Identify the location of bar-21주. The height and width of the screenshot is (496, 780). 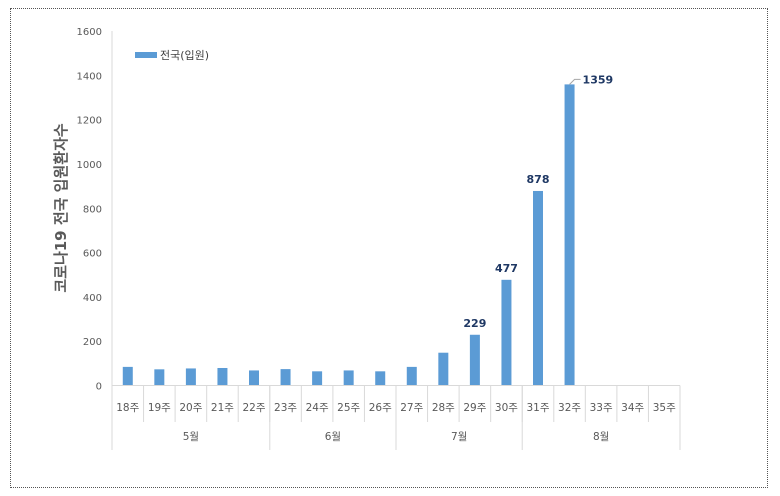
(222, 376).